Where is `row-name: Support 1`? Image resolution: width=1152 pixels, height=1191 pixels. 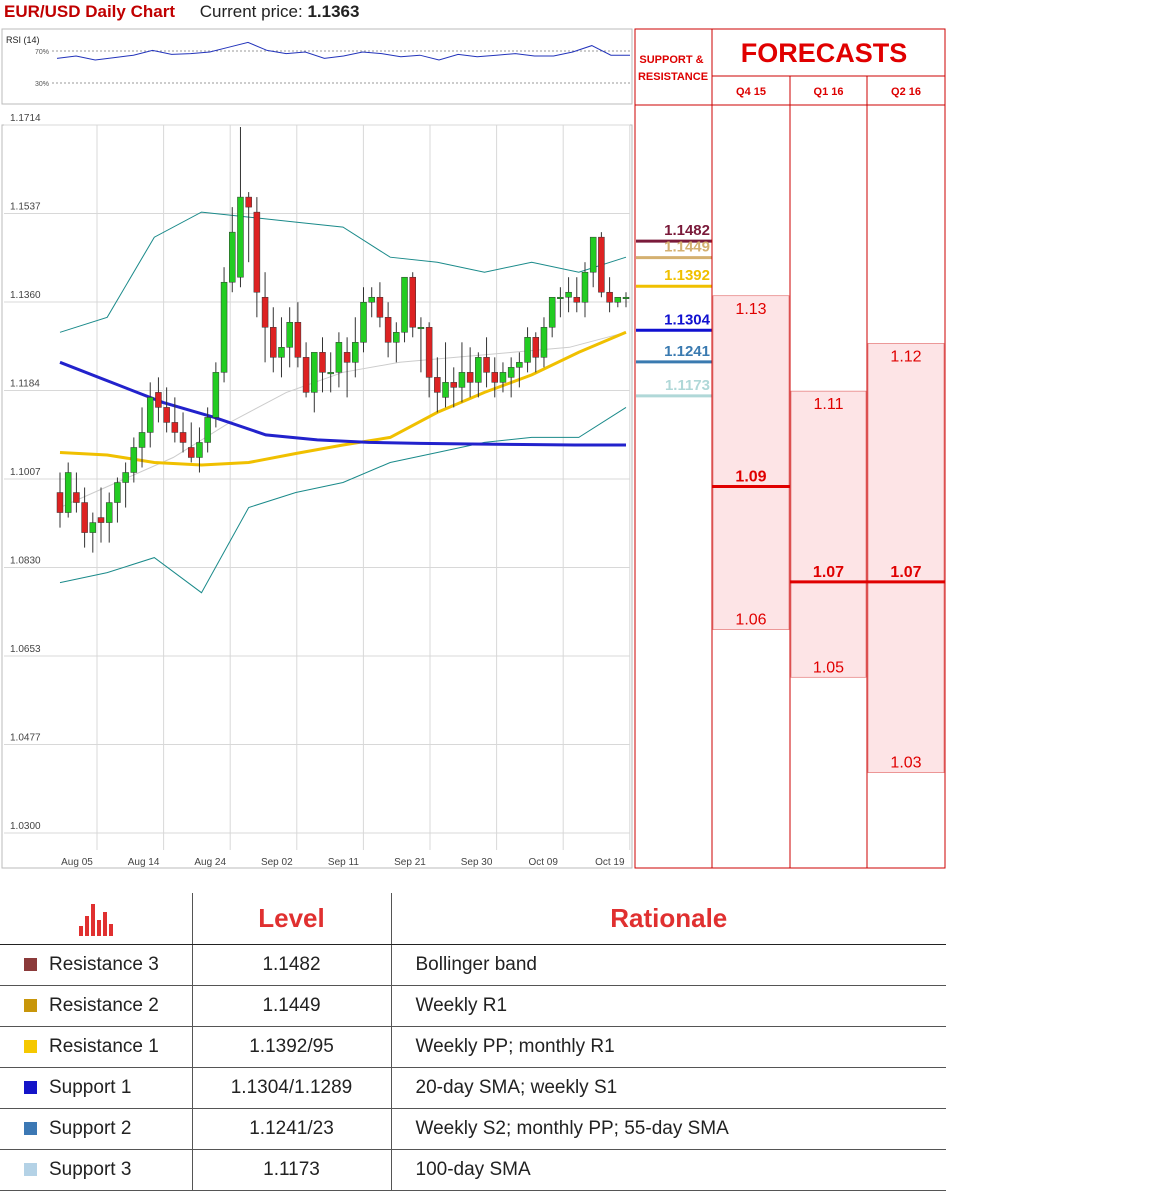 row-name: Support 1 is located at coordinates (90, 1087).